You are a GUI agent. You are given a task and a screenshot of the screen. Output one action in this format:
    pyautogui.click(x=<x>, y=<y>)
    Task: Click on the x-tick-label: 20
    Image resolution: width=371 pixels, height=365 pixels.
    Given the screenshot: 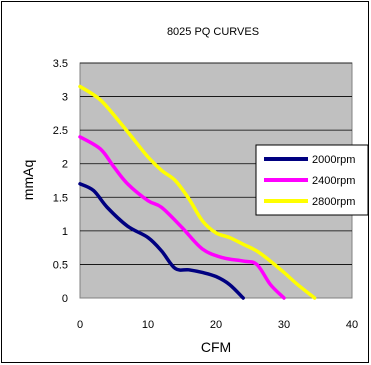 What is the action you would take?
    pyautogui.click(x=216, y=325)
    